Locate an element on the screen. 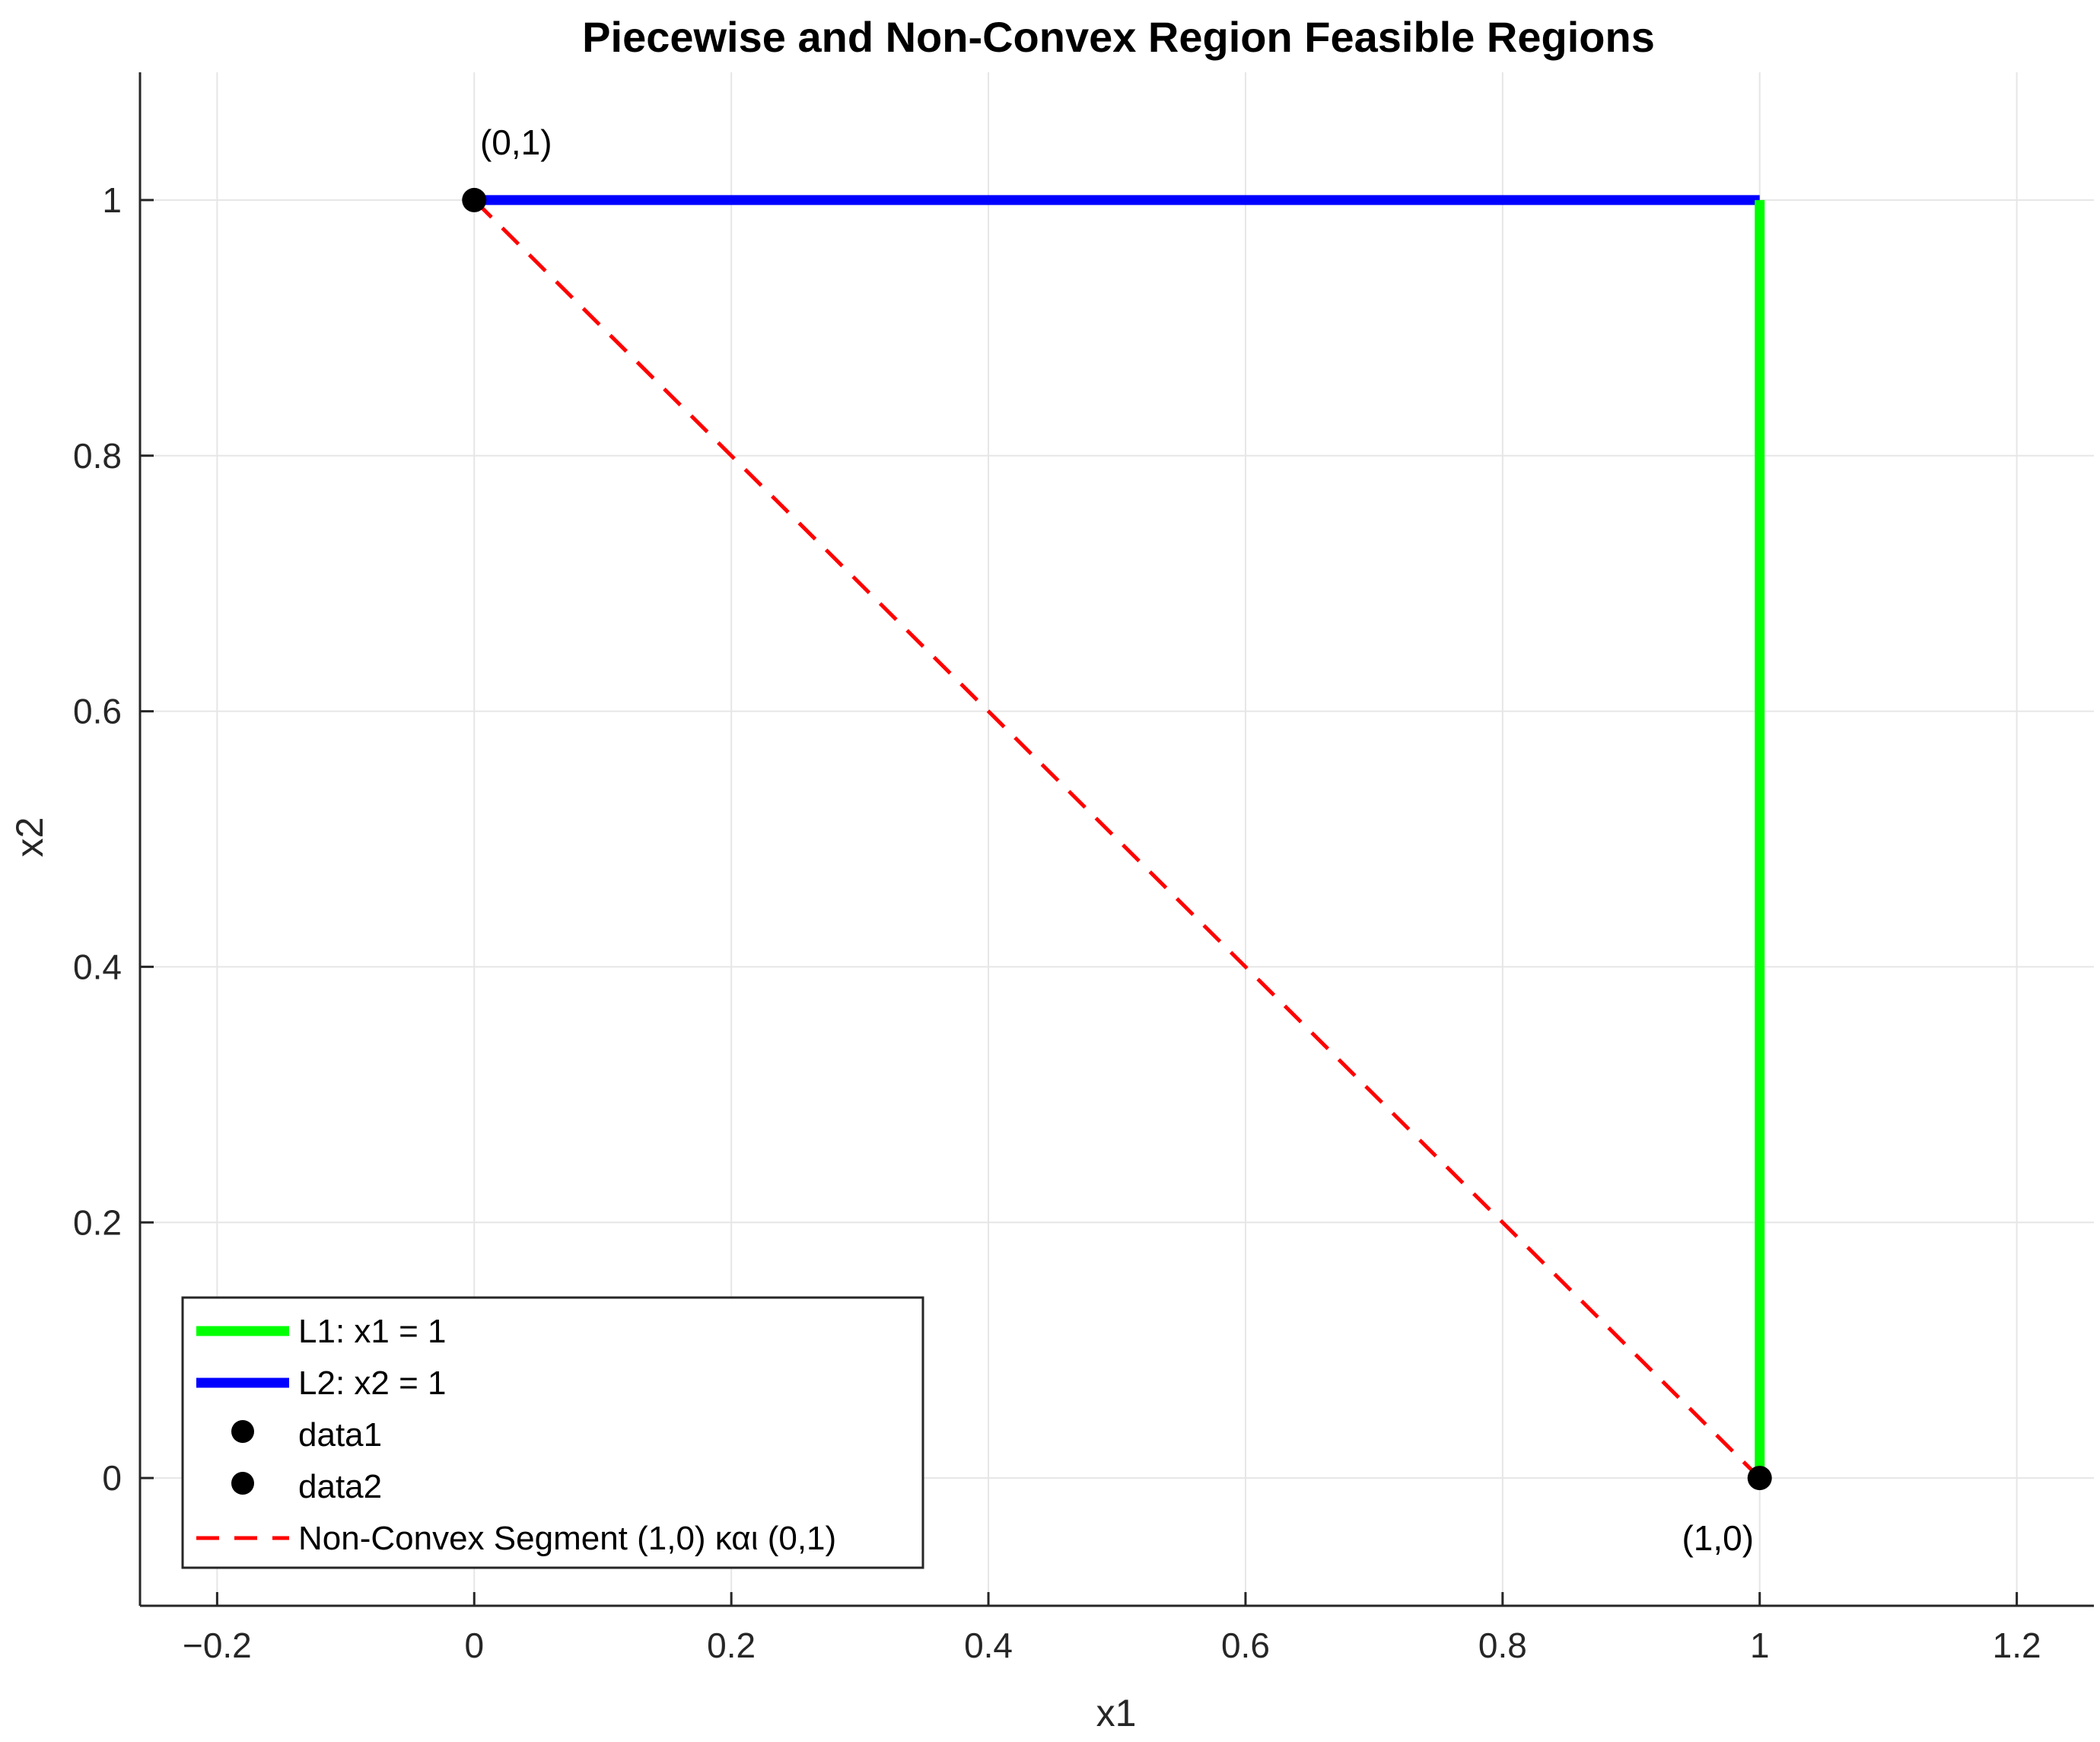 The width and height of the screenshot is (2100, 1742). point-annotation: (1,0) is located at coordinates (1718, 1538).